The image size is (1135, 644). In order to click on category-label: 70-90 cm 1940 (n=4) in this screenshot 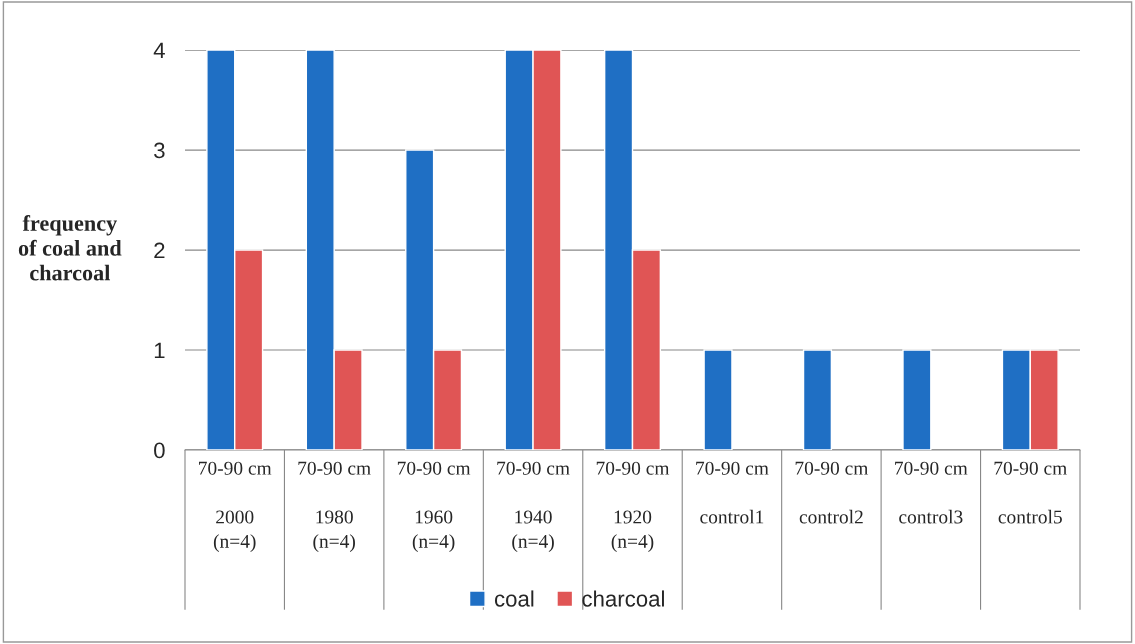, I will do `click(533, 506)`.